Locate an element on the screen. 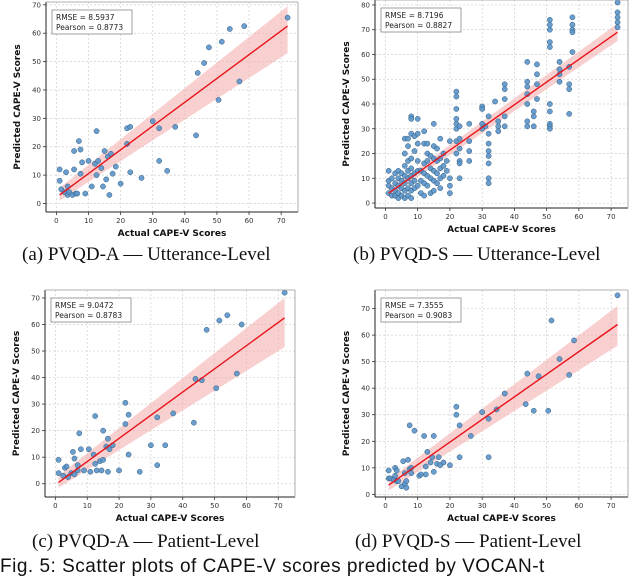 The height and width of the screenshot is (578, 640). pearson-label: Pearson = 0.8783 is located at coordinates (88, 315).